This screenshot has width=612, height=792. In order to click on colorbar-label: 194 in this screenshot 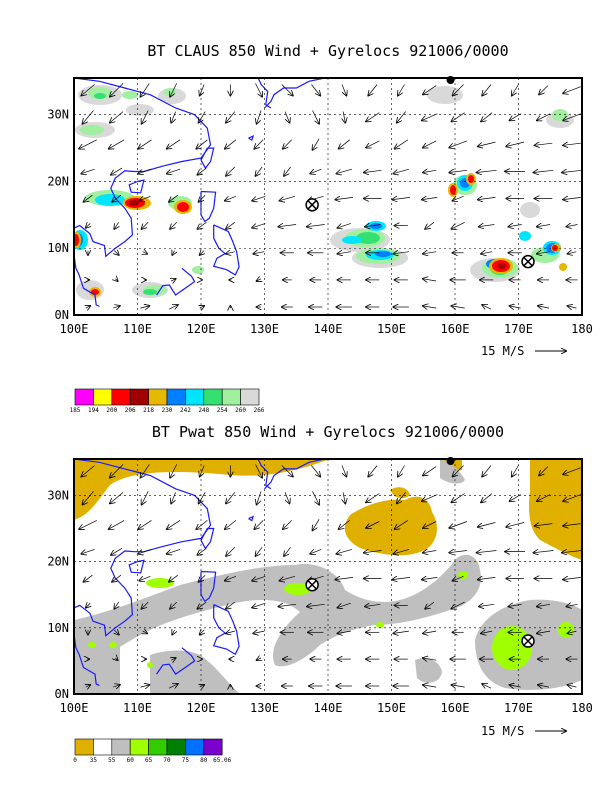, I will do `click(93, 410)`.